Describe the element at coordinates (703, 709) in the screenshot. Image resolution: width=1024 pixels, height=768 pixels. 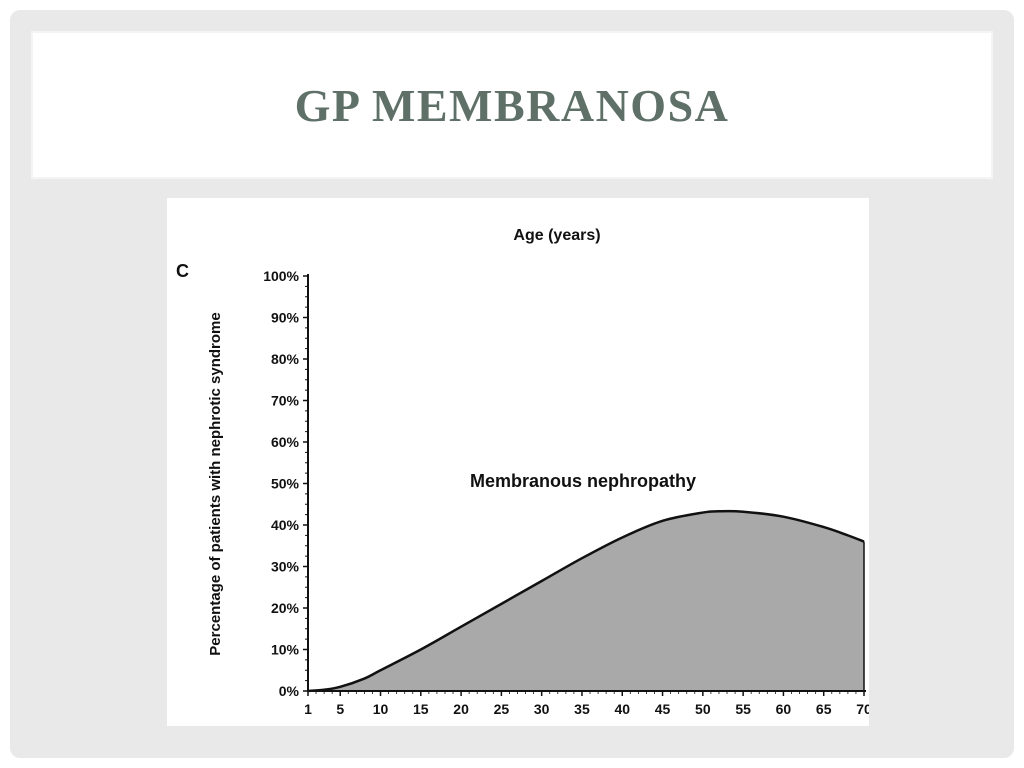
I see `x-tick-label: 50` at that location.